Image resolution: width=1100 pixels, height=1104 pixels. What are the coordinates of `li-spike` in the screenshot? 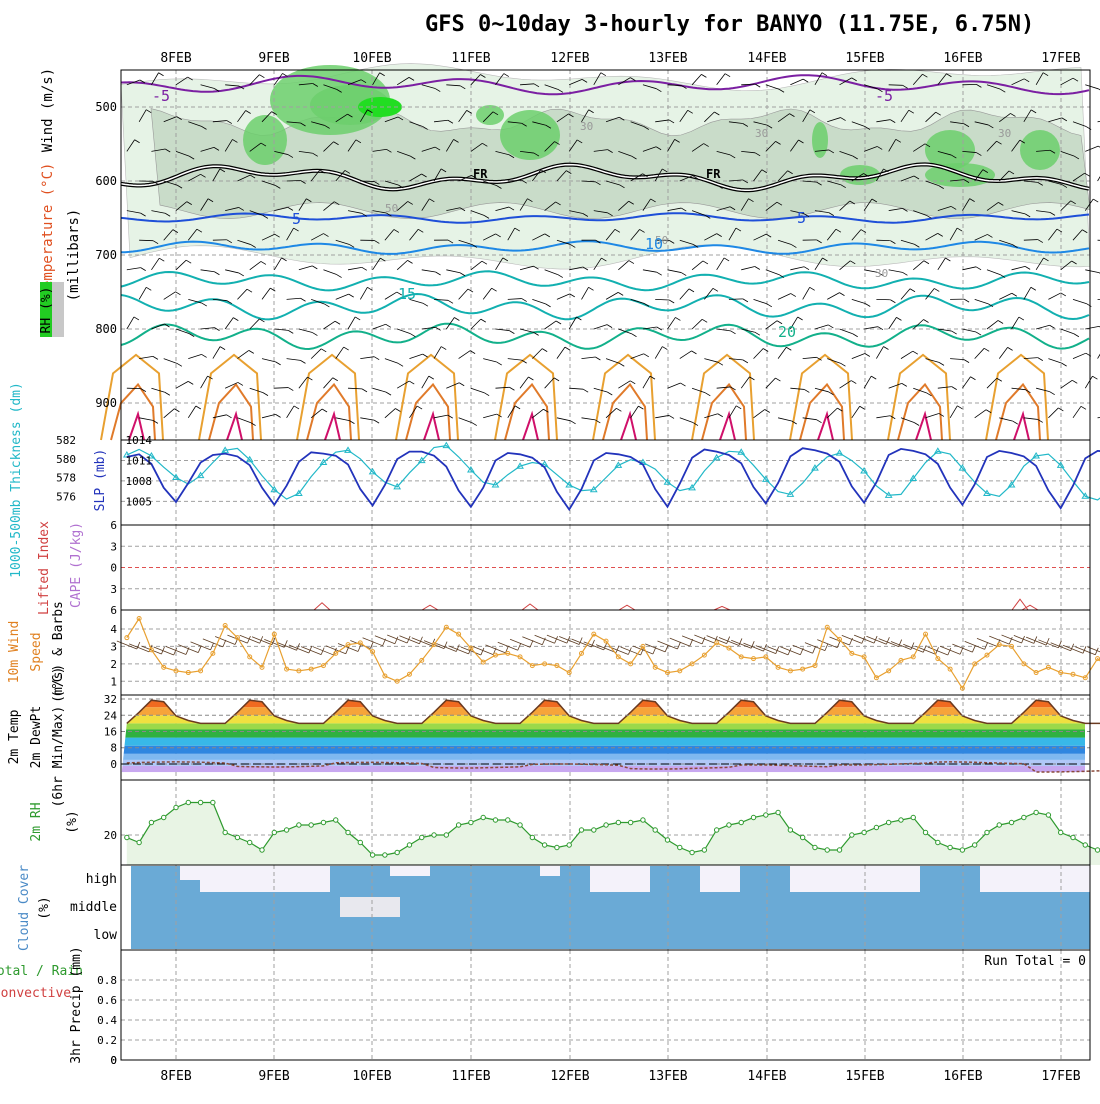 It's located at (627, 607).